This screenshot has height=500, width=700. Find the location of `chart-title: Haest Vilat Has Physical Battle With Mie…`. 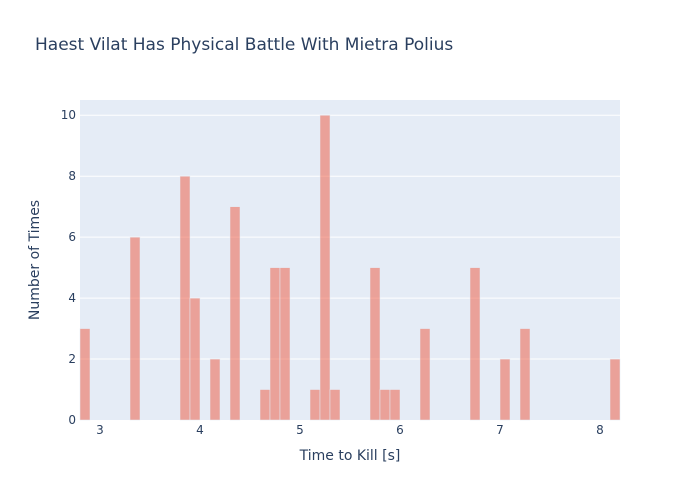

chart-title: Haest Vilat Has Physical Battle With Mie… is located at coordinates (244, 45).